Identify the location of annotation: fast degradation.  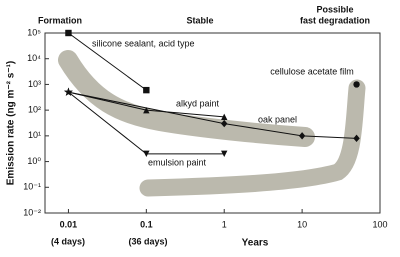
(335, 20).